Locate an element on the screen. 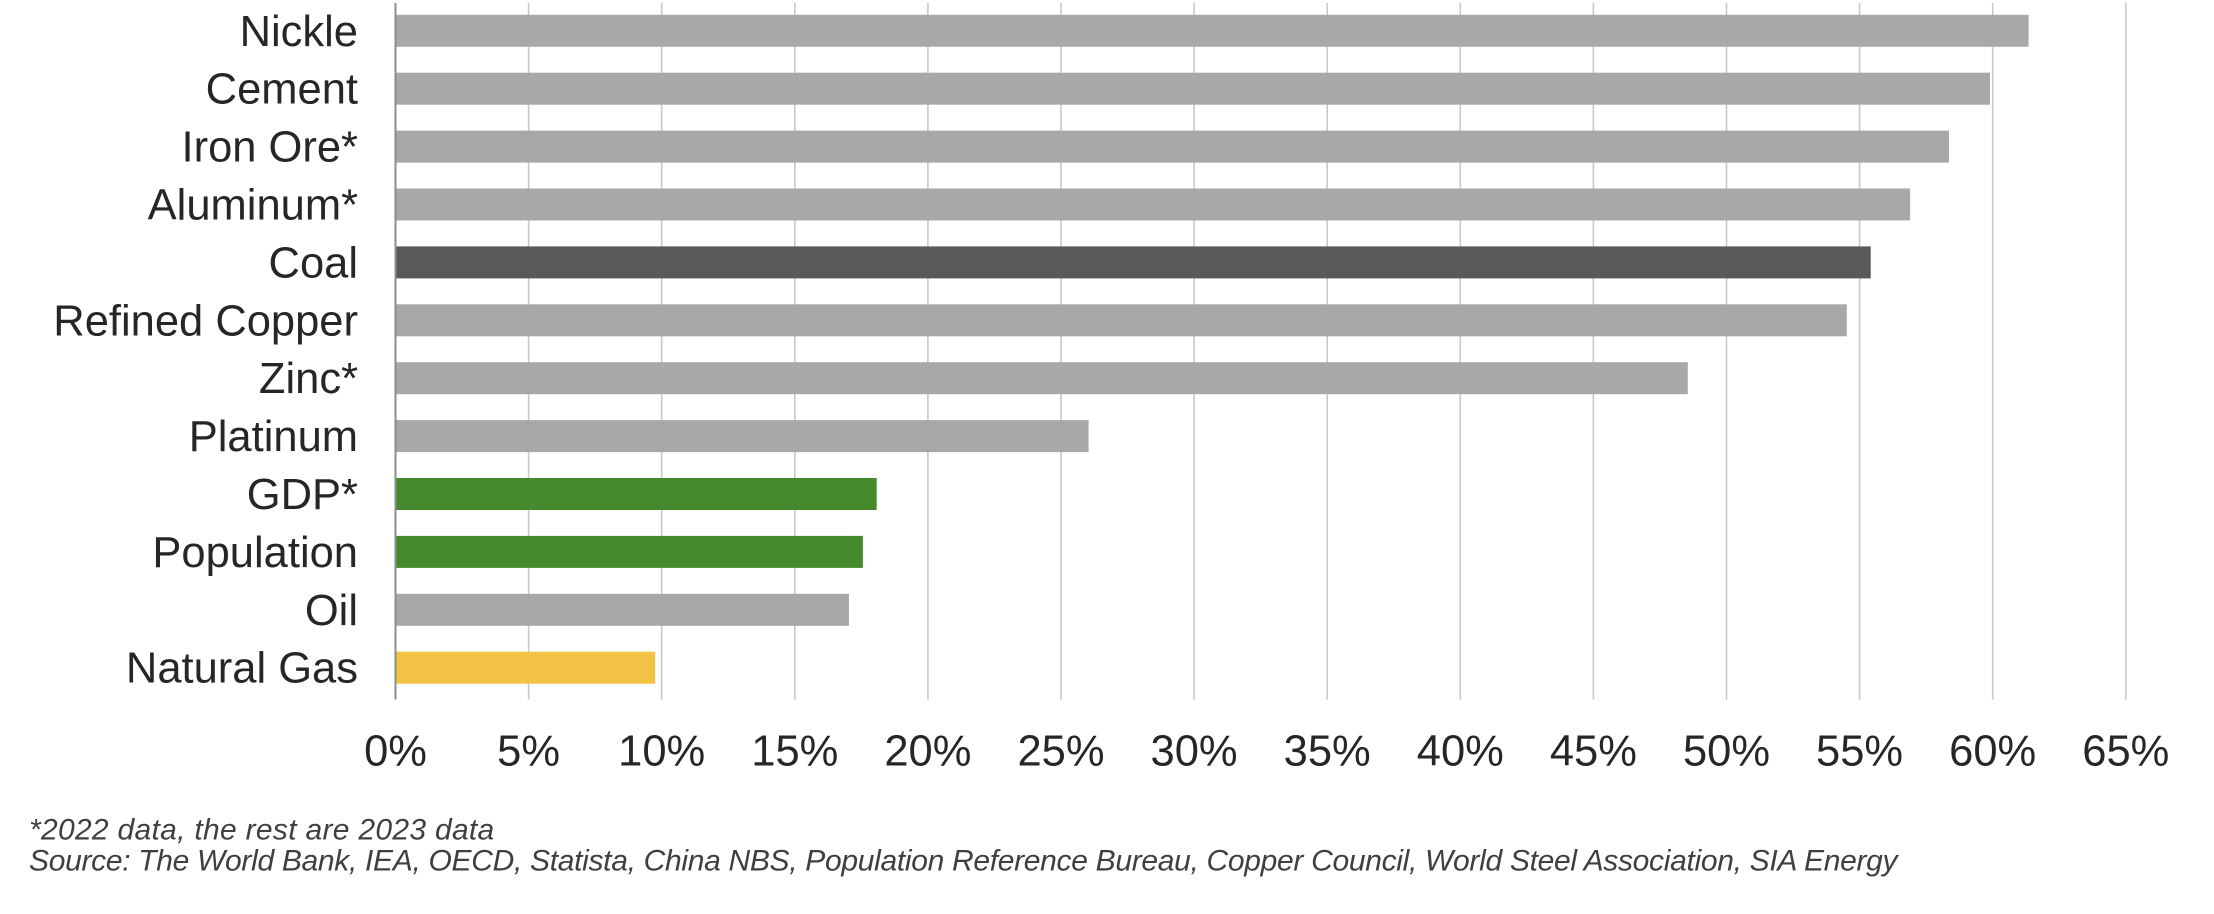 The width and height of the screenshot is (2214, 914). svg-text: Iron Ore* is located at coordinates (270, 148).